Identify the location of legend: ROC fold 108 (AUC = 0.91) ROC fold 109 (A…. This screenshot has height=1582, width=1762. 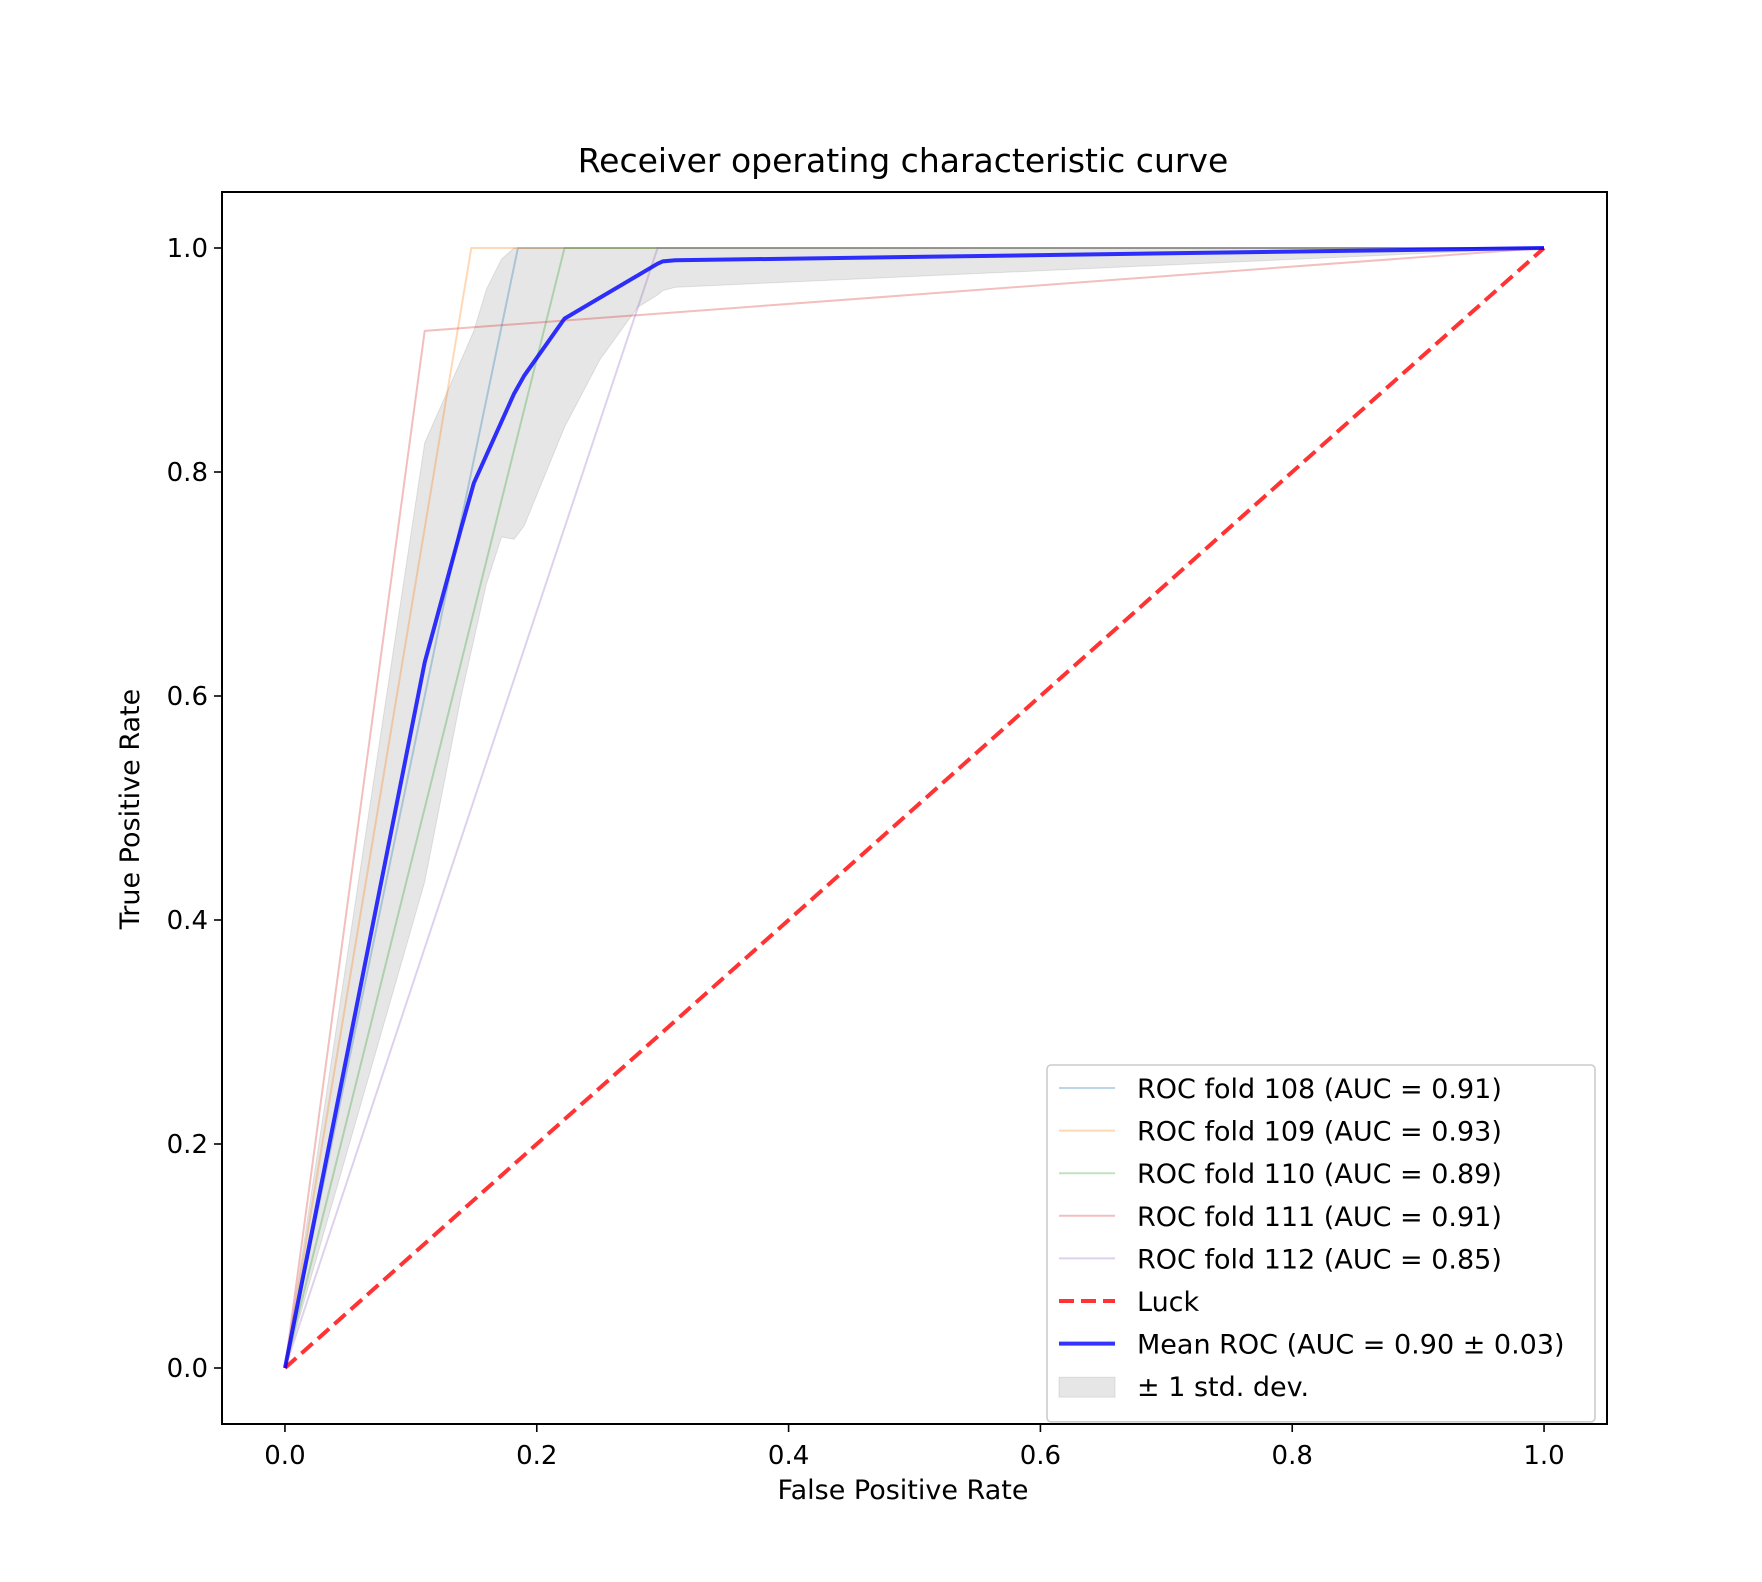
(1321, 1243).